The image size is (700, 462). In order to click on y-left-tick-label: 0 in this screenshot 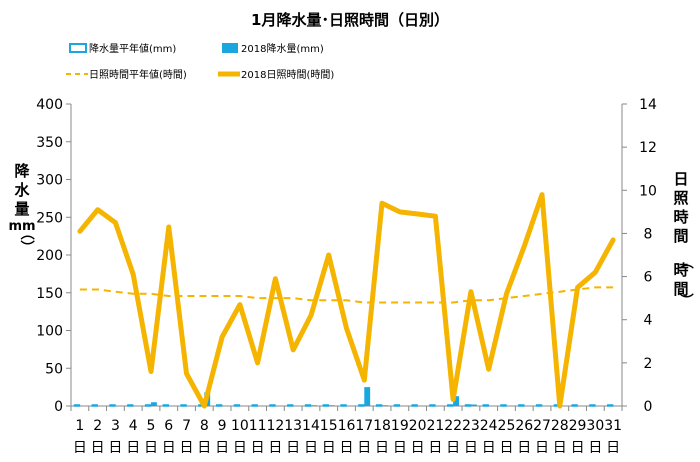, I will do `click(58, 407)`.